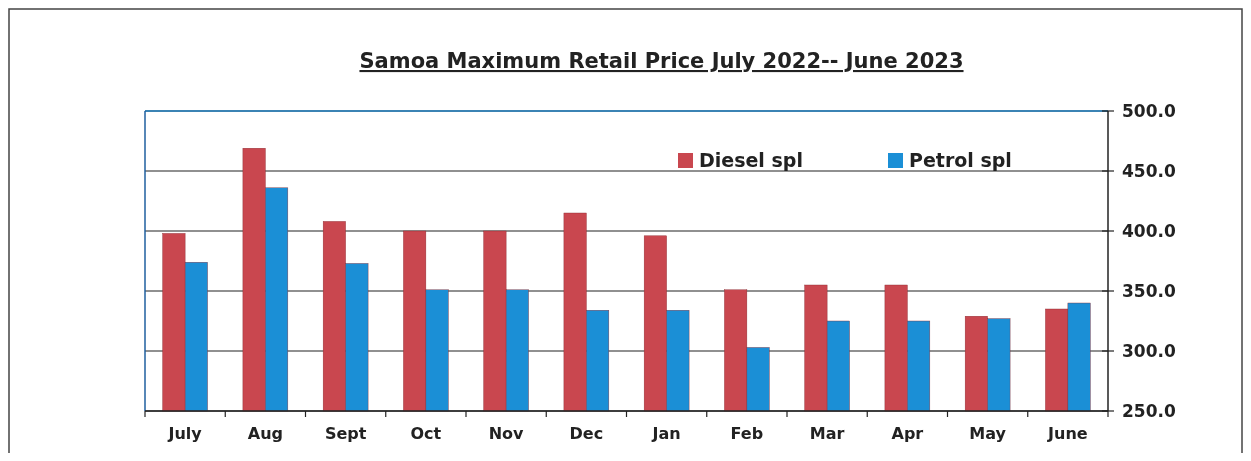 This screenshot has height=461, width=1251. I want to click on x-tick-label: Jan, so click(666, 433).